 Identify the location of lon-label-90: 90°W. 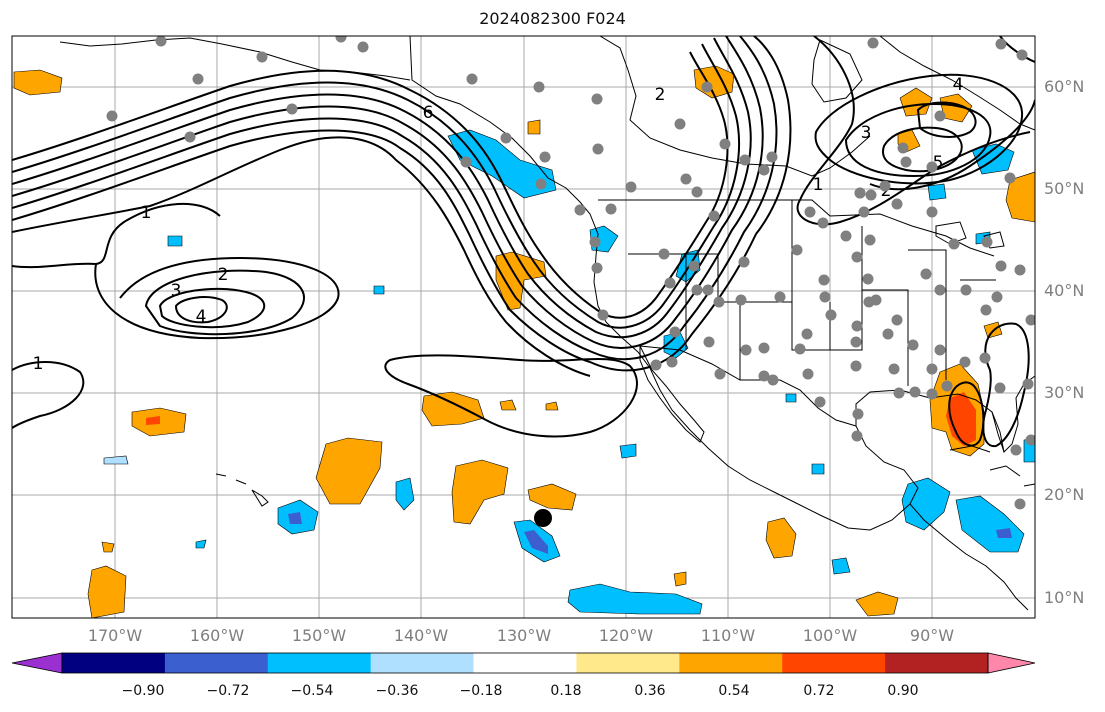
(932, 635).